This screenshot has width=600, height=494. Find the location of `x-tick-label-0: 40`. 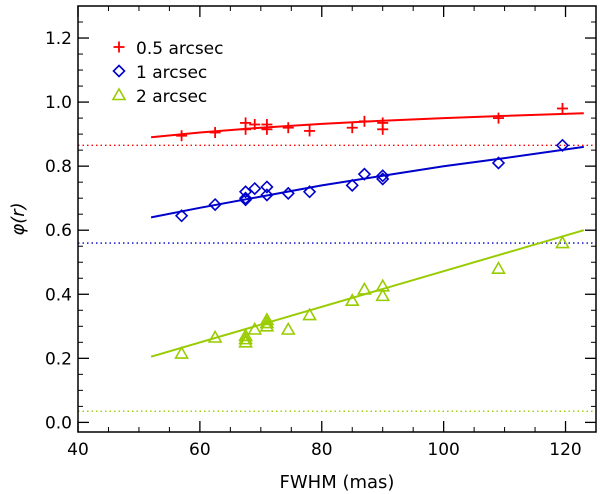

x-tick-label-0: 40 is located at coordinates (78, 450).